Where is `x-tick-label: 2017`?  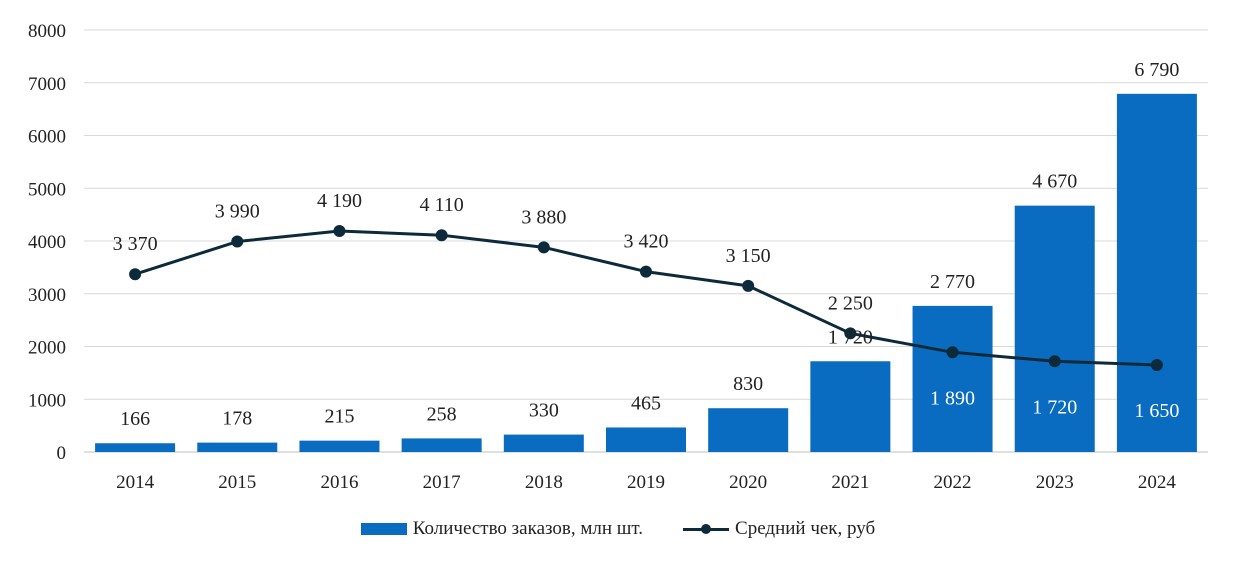 x-tick-label: 2017 is located at coordinates (442, 482).